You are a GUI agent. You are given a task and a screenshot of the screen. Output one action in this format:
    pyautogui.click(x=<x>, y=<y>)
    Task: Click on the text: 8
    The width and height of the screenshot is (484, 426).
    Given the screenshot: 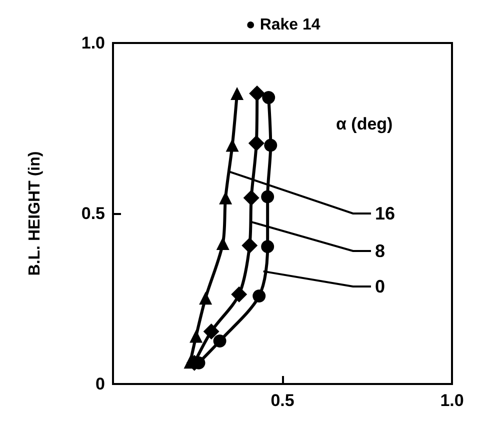 What is the action you would take?
    pyautogui.click(x=380, y=251)
    